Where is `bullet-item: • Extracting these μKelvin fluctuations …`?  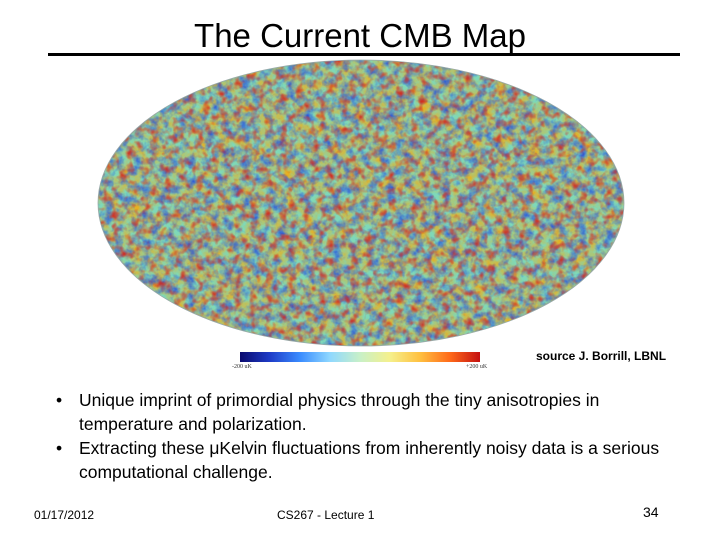 bullet-item: • Extracting these μKelvin fluctuations … is located at coordinates (376, 460).